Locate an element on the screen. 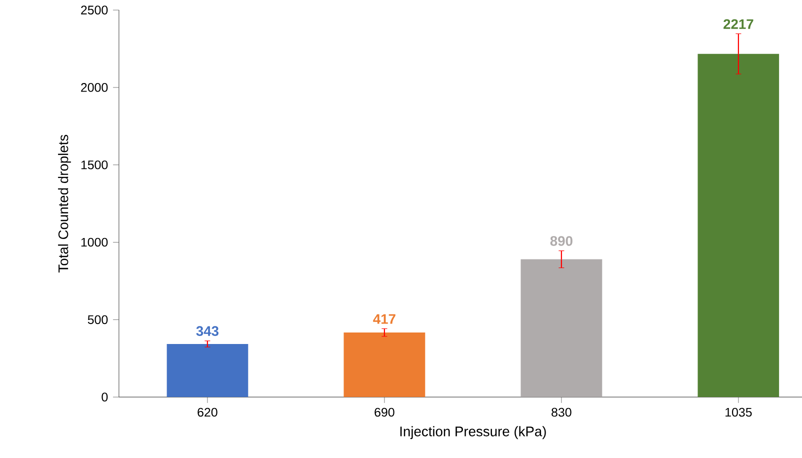  data-label: 417 is located at coordinates (384, 319).